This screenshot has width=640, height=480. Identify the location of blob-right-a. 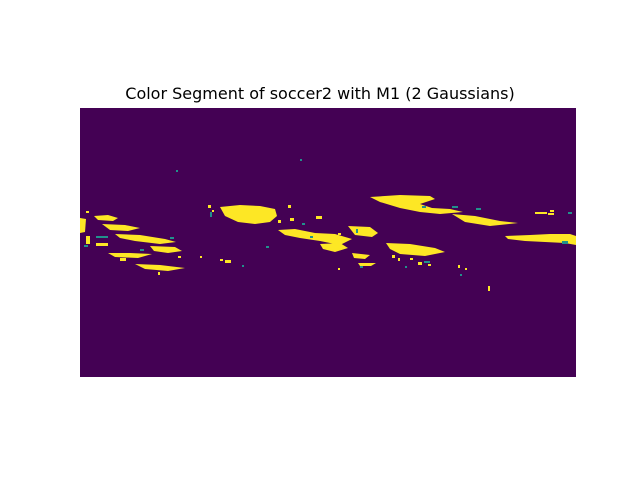
(485, 220).